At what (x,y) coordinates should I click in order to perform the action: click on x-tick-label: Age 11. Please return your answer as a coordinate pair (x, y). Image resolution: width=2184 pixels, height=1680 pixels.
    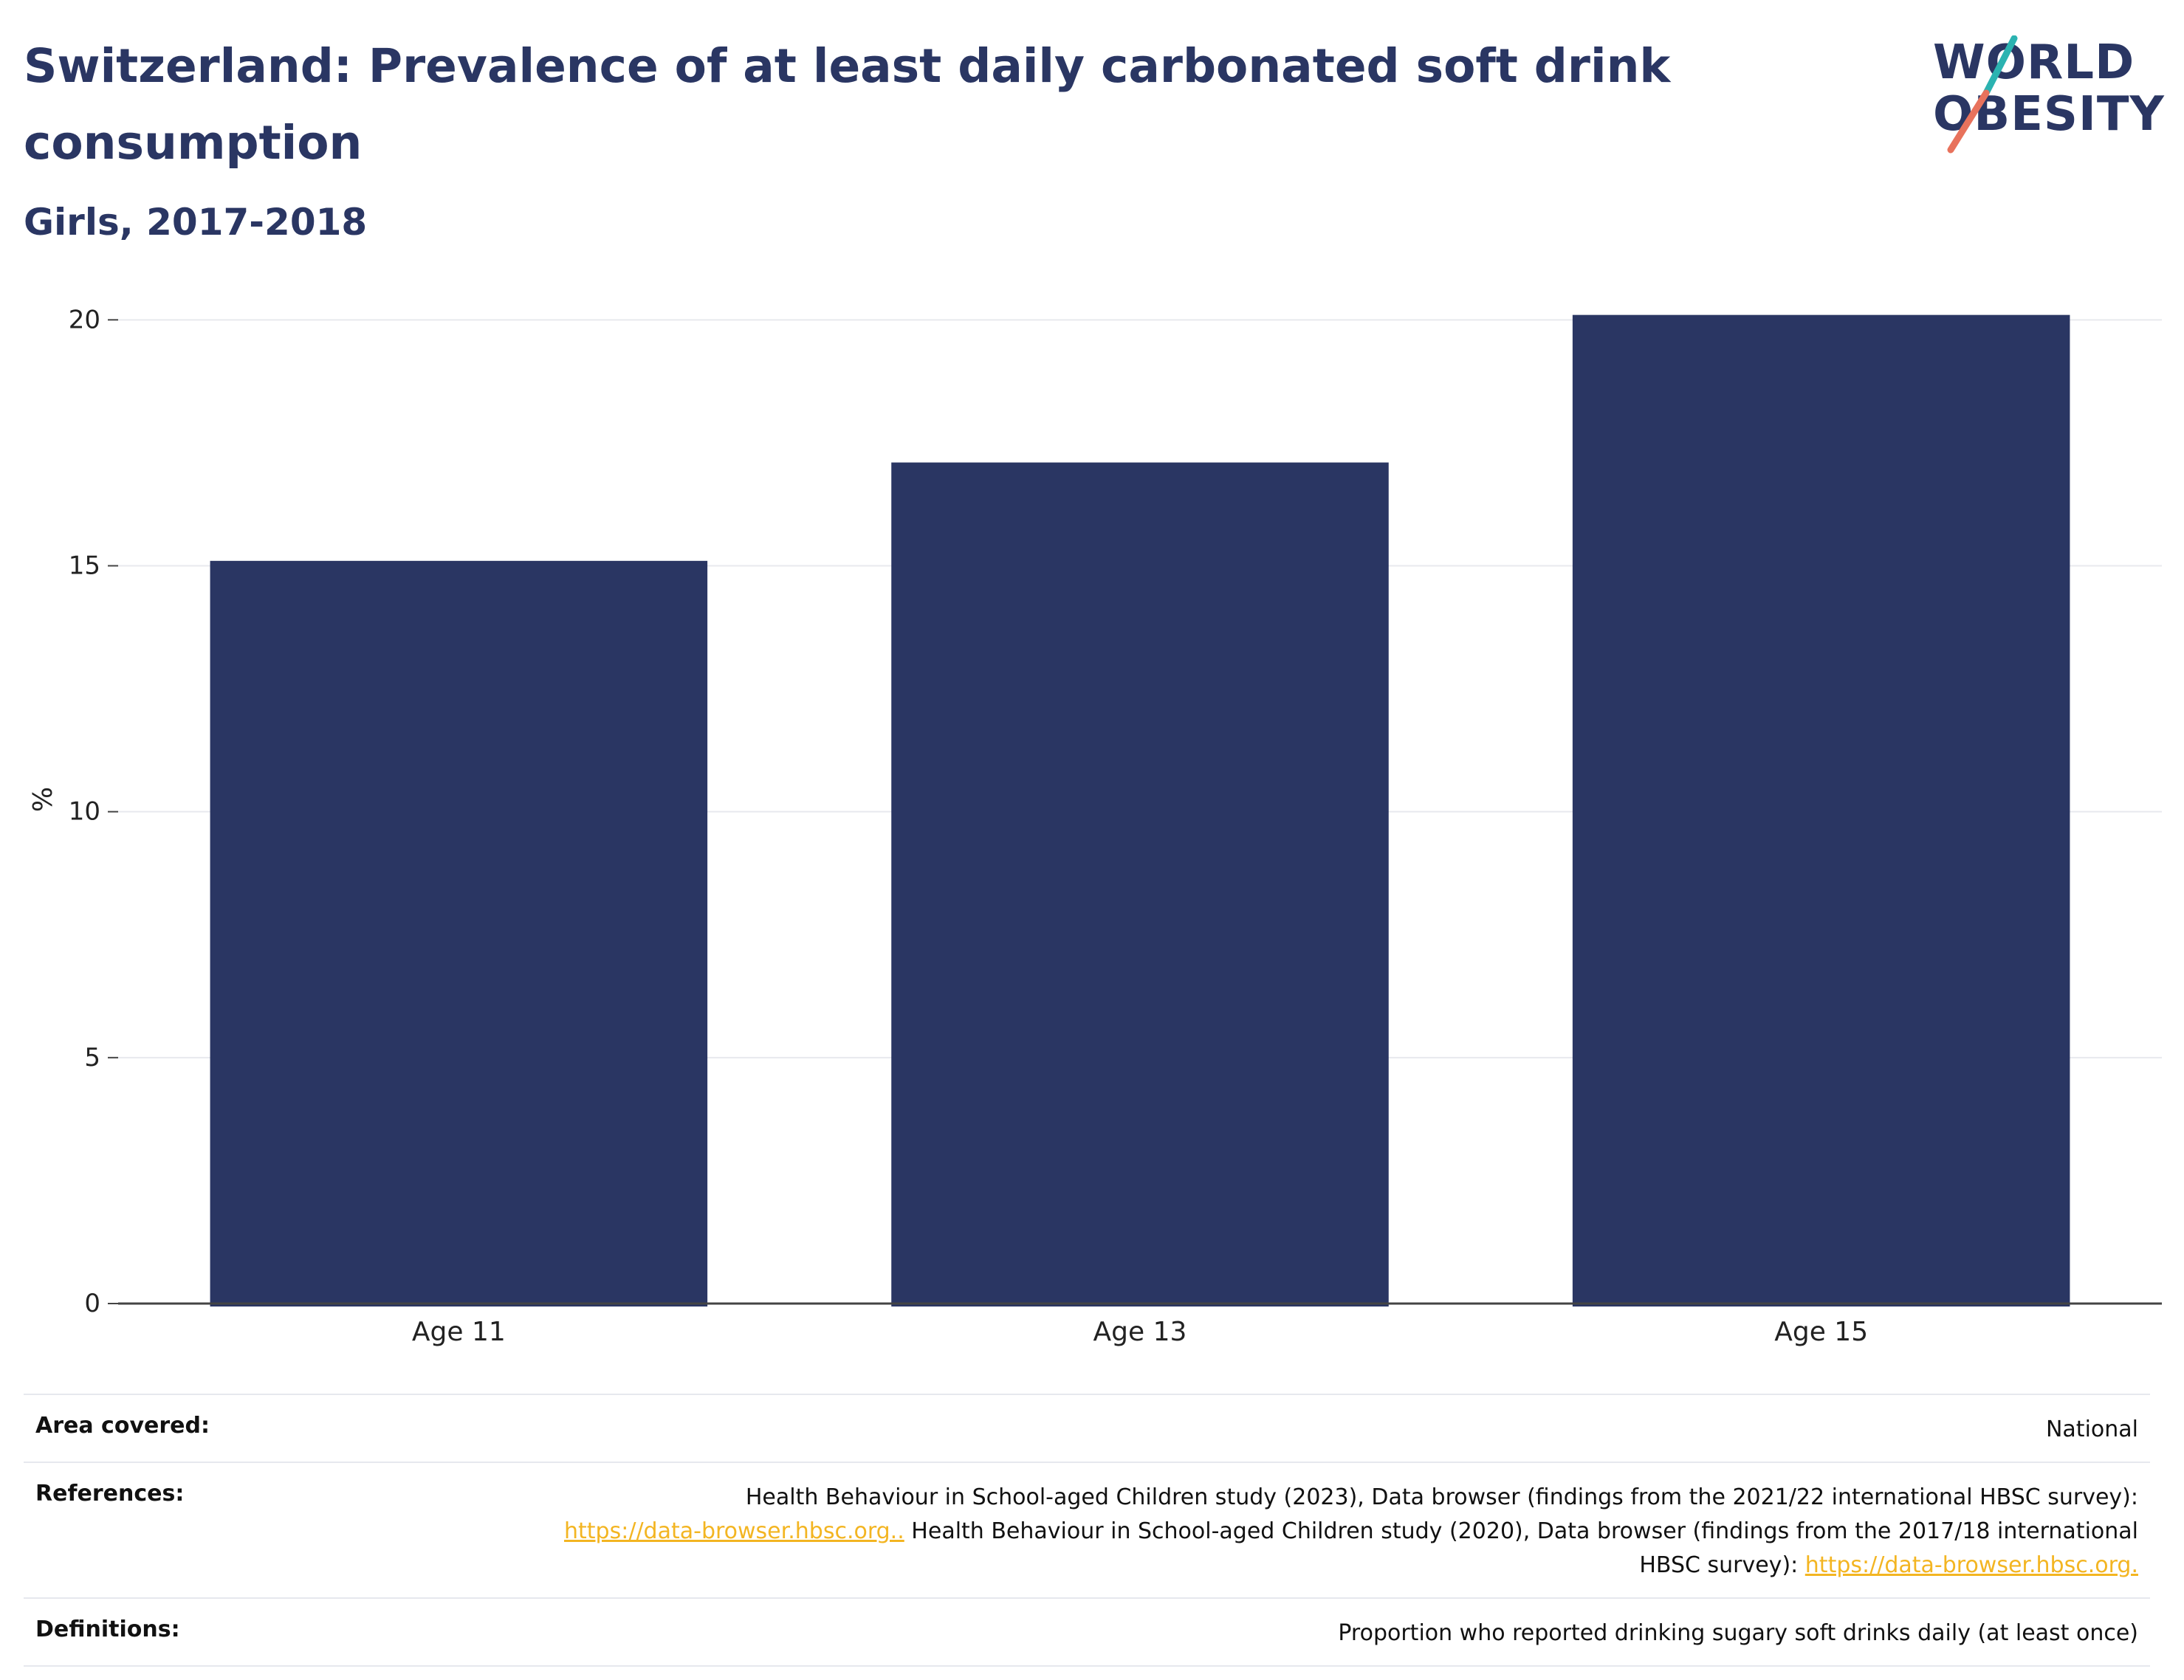
    Looking at the image, I should click on (459, 1332).